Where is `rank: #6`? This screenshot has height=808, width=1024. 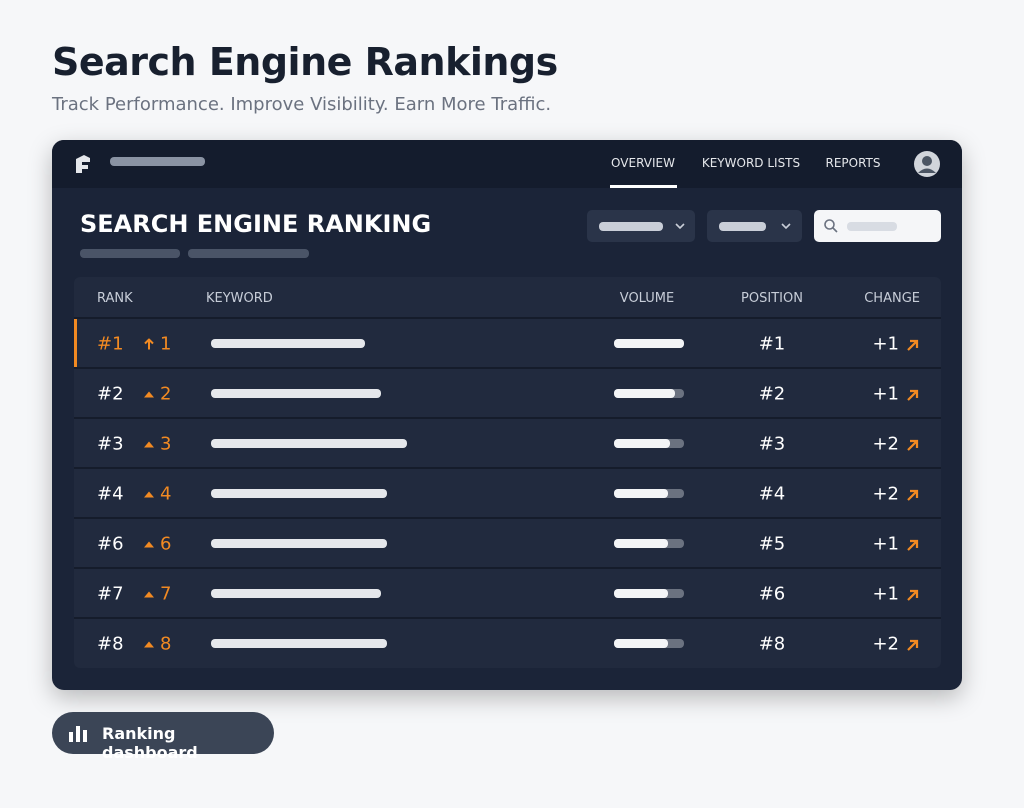
rank: #6 is located at coordinates (110, 544).